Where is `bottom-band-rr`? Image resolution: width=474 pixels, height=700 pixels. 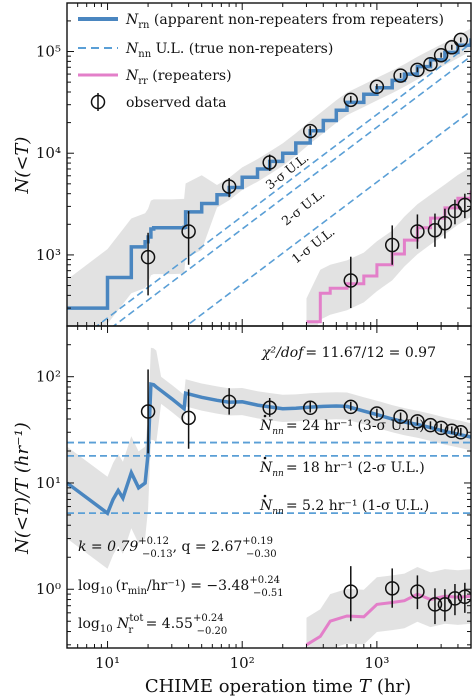
bottom-band-rr is located at coordinates (388, 607).